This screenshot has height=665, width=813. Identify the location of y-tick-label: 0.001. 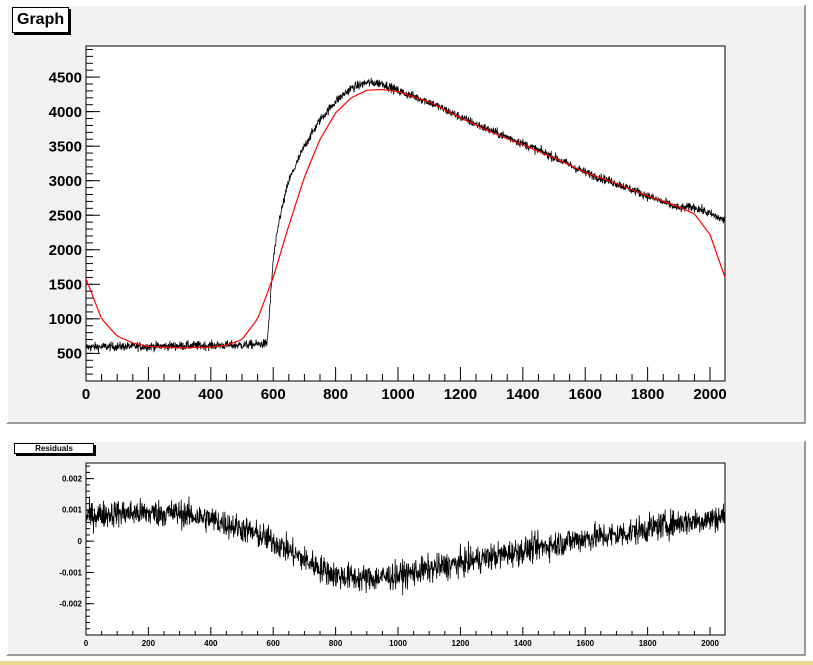
(72, 510).